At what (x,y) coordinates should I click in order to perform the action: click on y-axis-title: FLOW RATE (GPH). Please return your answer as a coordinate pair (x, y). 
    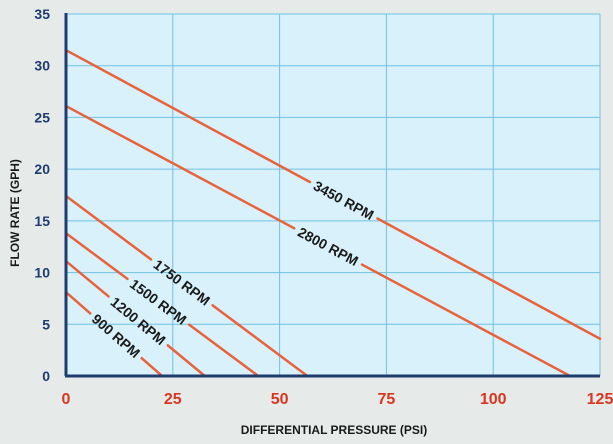
    Looking at the image, I should click on (15, 213).